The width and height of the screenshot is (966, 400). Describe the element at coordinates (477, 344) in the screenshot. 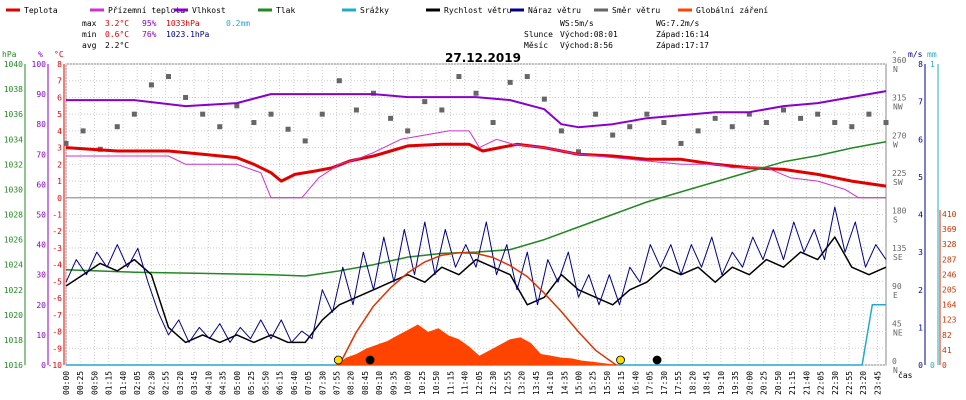

I see `series-7-area` at that location.